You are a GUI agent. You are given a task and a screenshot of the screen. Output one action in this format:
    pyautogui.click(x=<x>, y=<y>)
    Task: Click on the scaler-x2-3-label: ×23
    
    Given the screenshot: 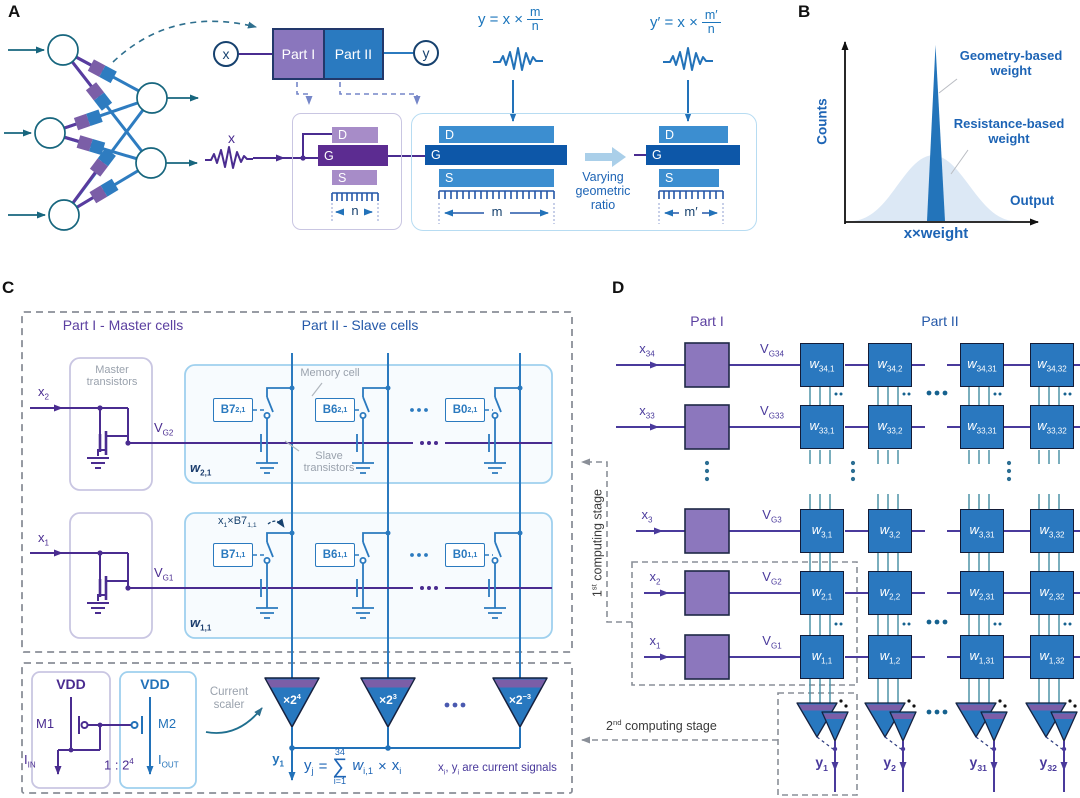 What is the action you would take?
    pyautogui.click(x=388, y=699)
    